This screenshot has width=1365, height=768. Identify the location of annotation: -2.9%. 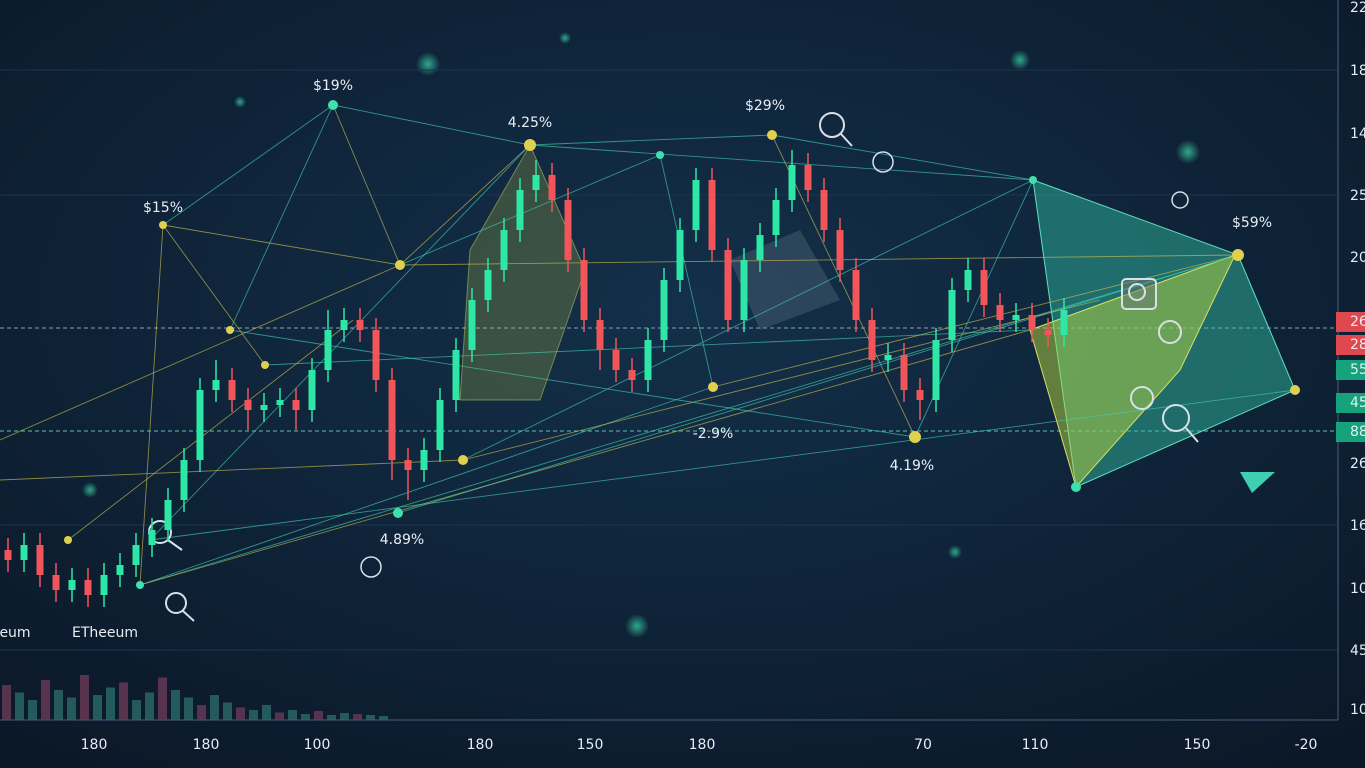
(713, 434).